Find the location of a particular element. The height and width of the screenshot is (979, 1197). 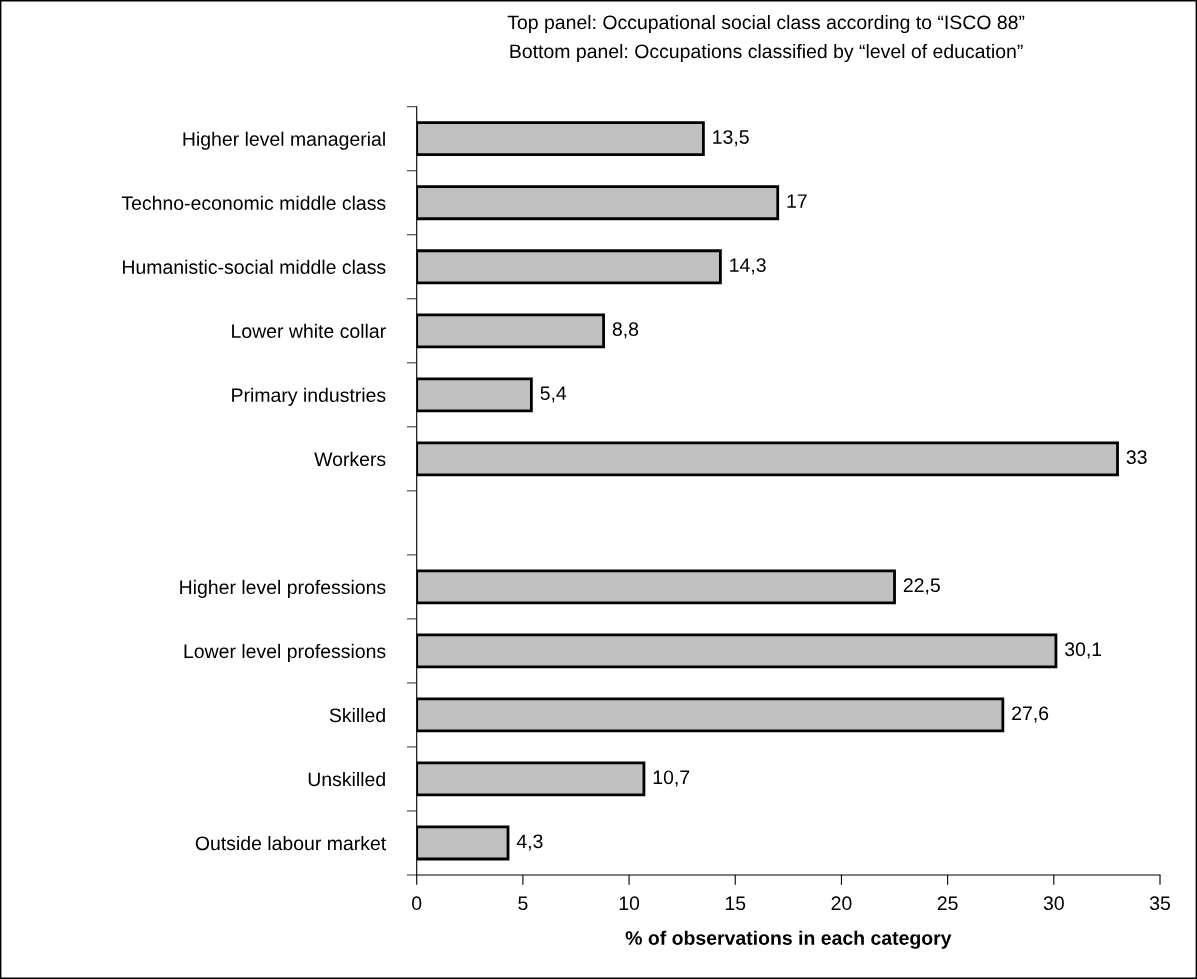

y-tick-label: Higher level professions is located at coordinates (283, 588).